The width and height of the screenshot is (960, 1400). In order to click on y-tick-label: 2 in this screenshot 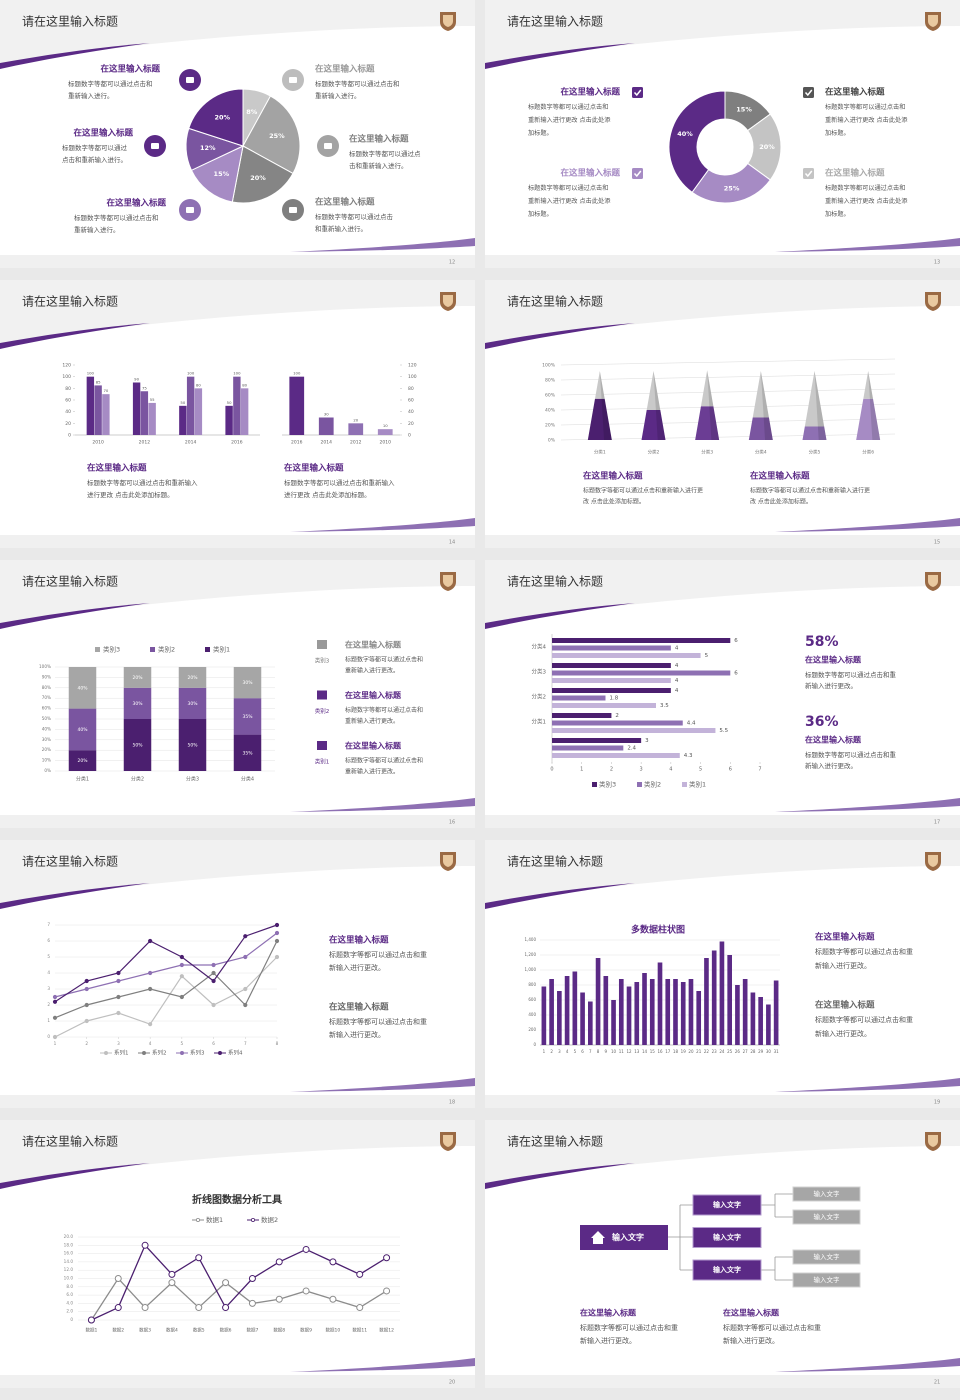, I will do `click(48, 1004)`.